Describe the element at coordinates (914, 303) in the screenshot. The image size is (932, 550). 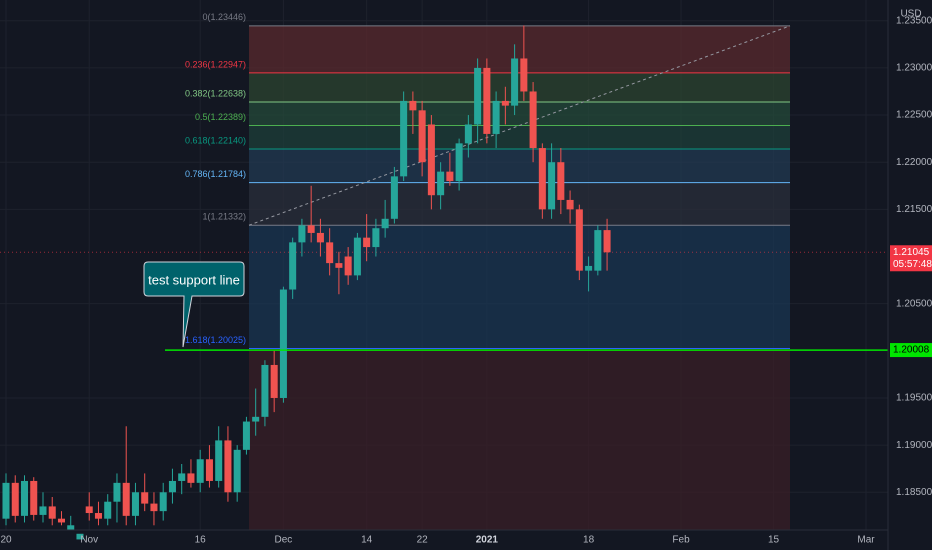
I see `y-tick-label: 1.20500` at that location.